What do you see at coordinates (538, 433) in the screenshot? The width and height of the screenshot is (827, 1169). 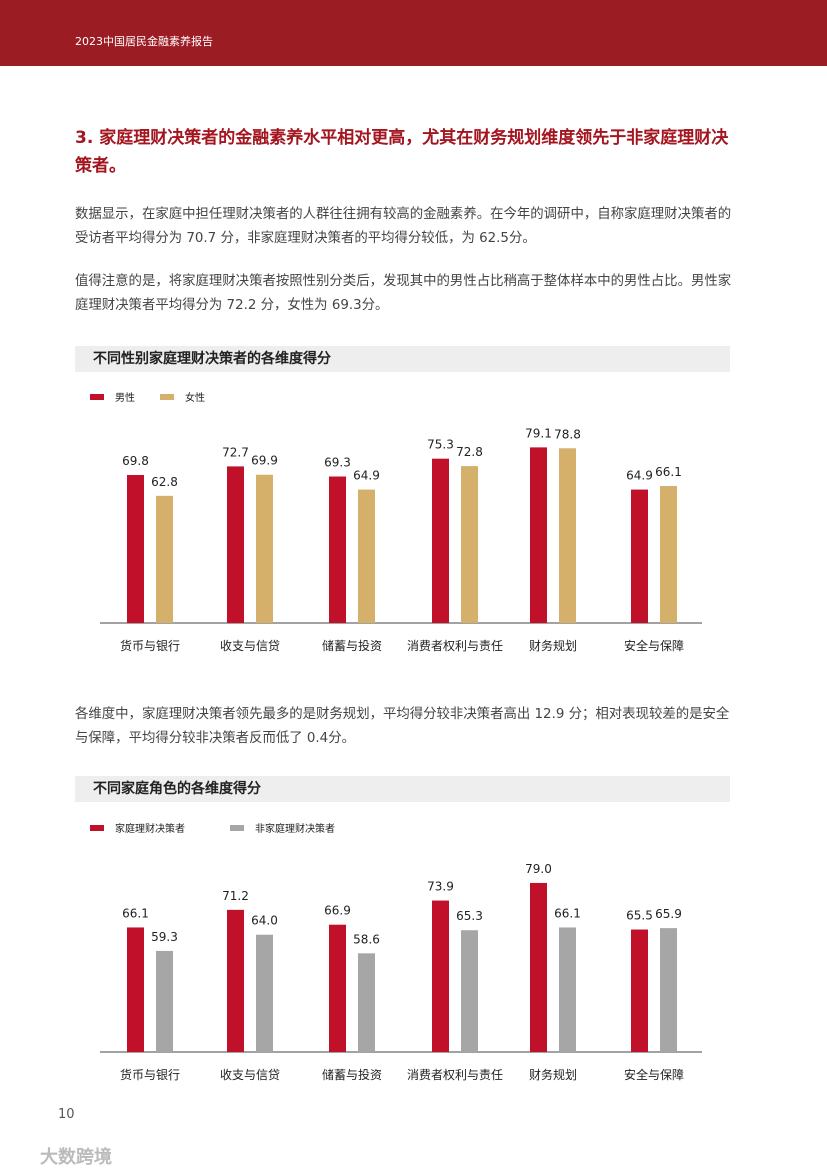 I see `data-label: 79.1` at bounding box center [538, 433].